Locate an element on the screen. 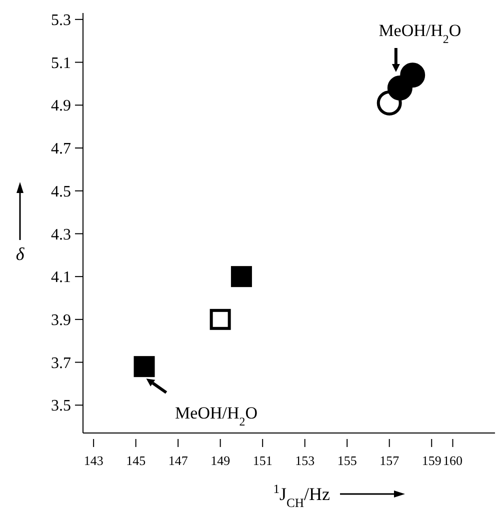 The image size is (496, 515). x-tick-label: 149 is located at coordinates (220, 460).